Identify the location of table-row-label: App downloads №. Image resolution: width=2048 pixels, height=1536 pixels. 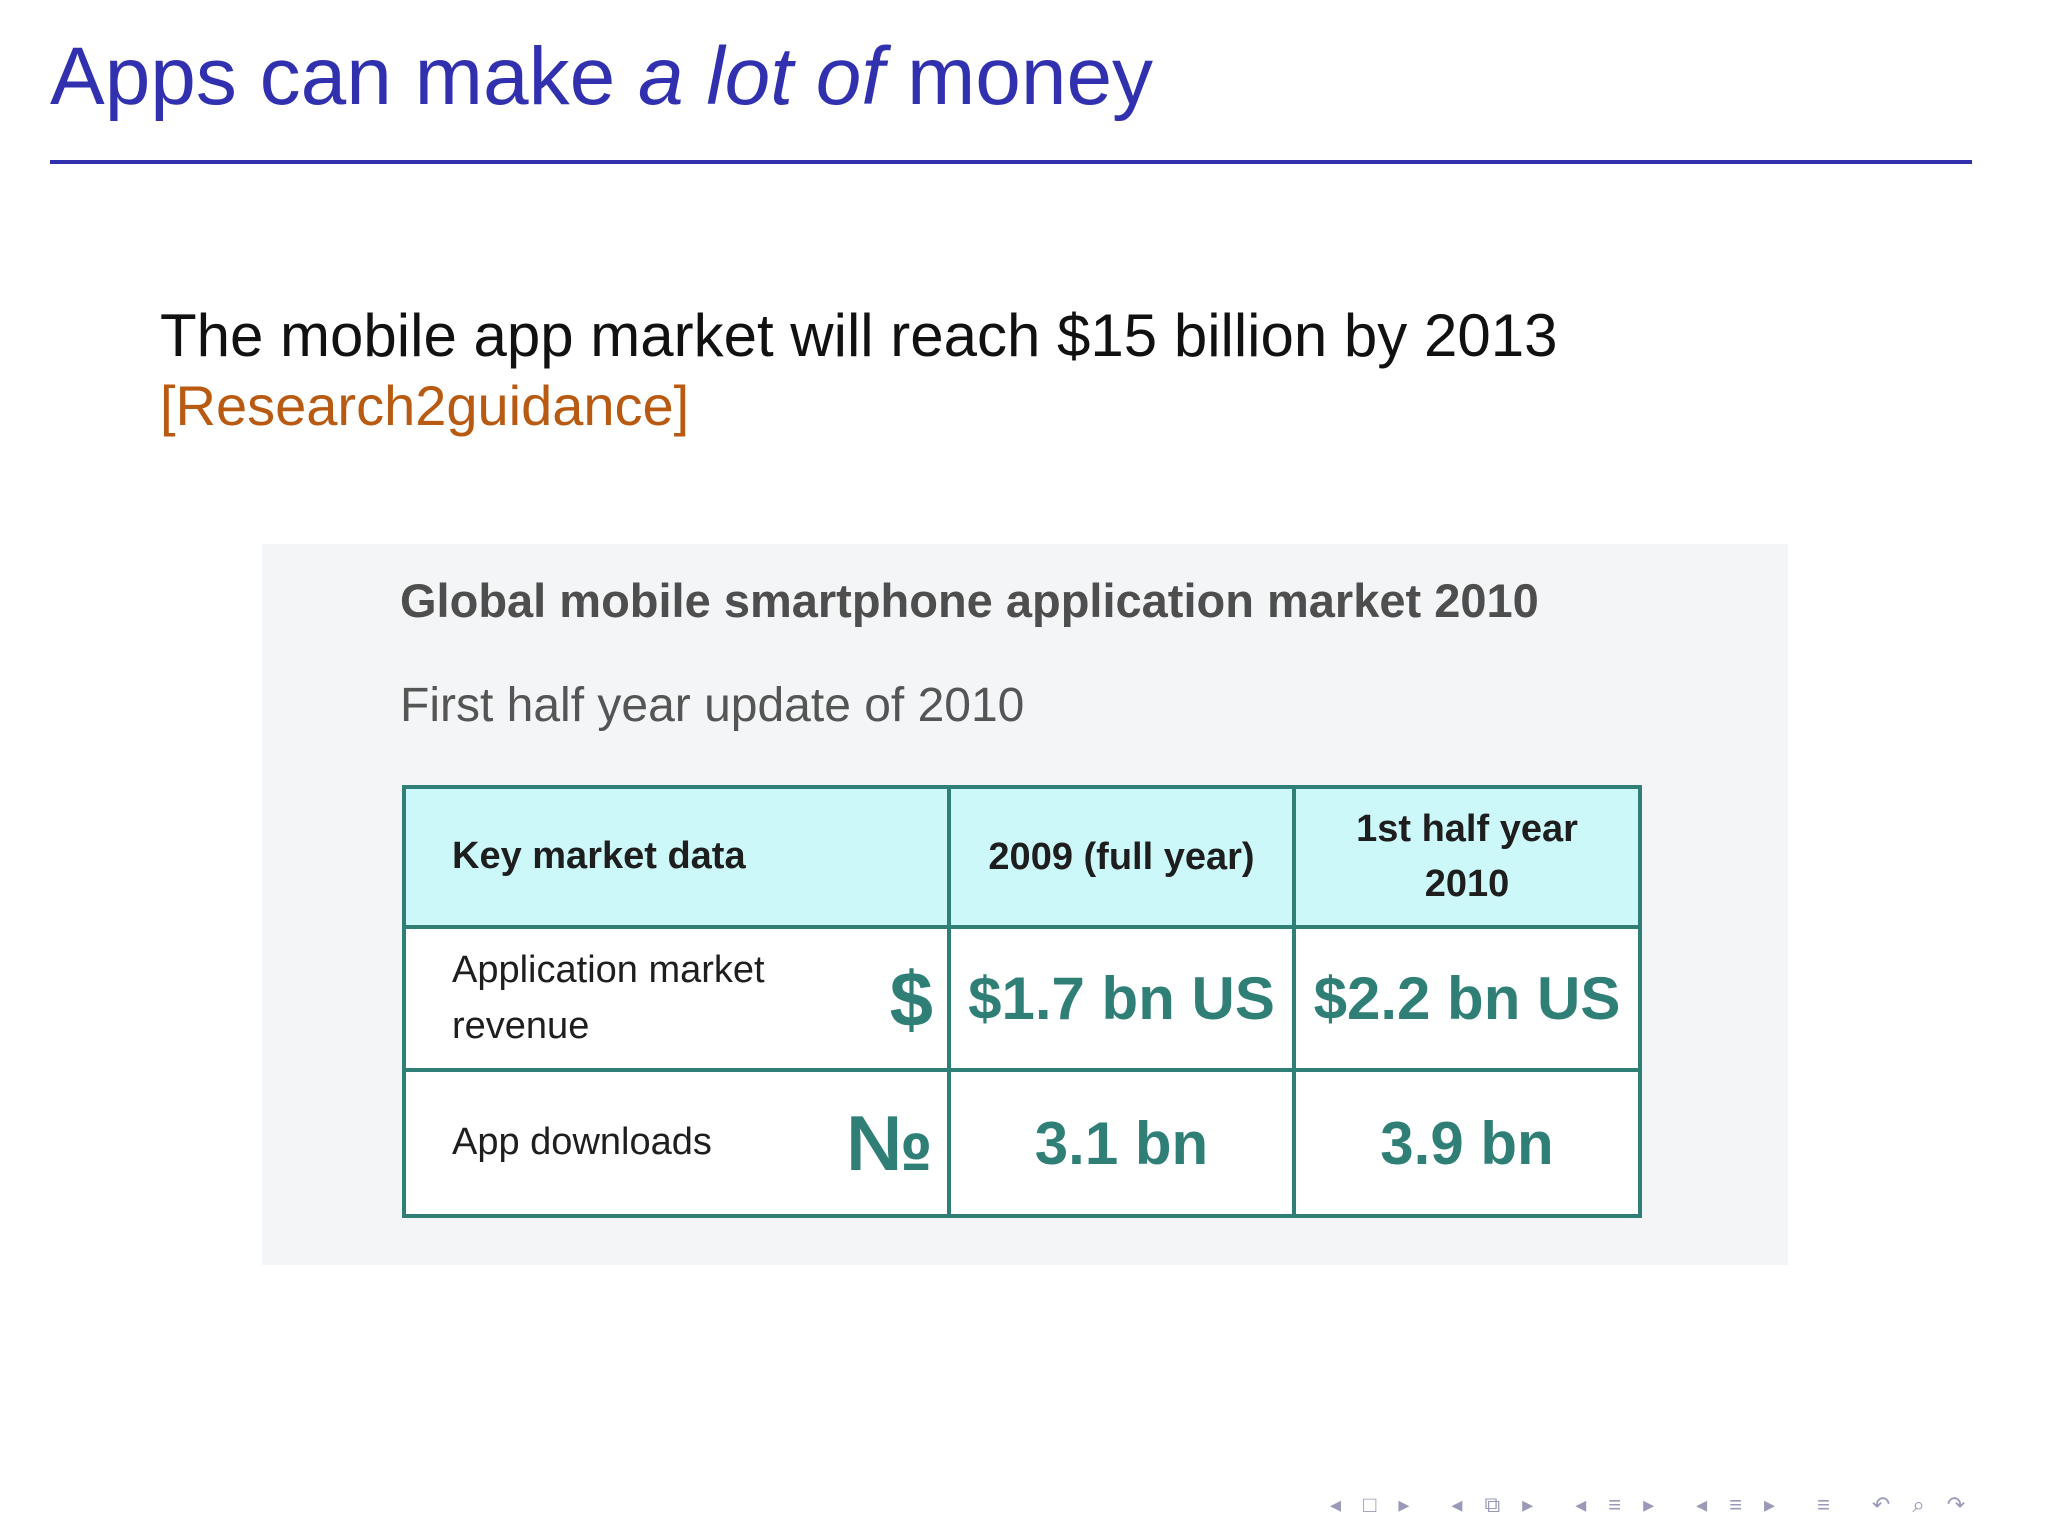
(678, 1143).